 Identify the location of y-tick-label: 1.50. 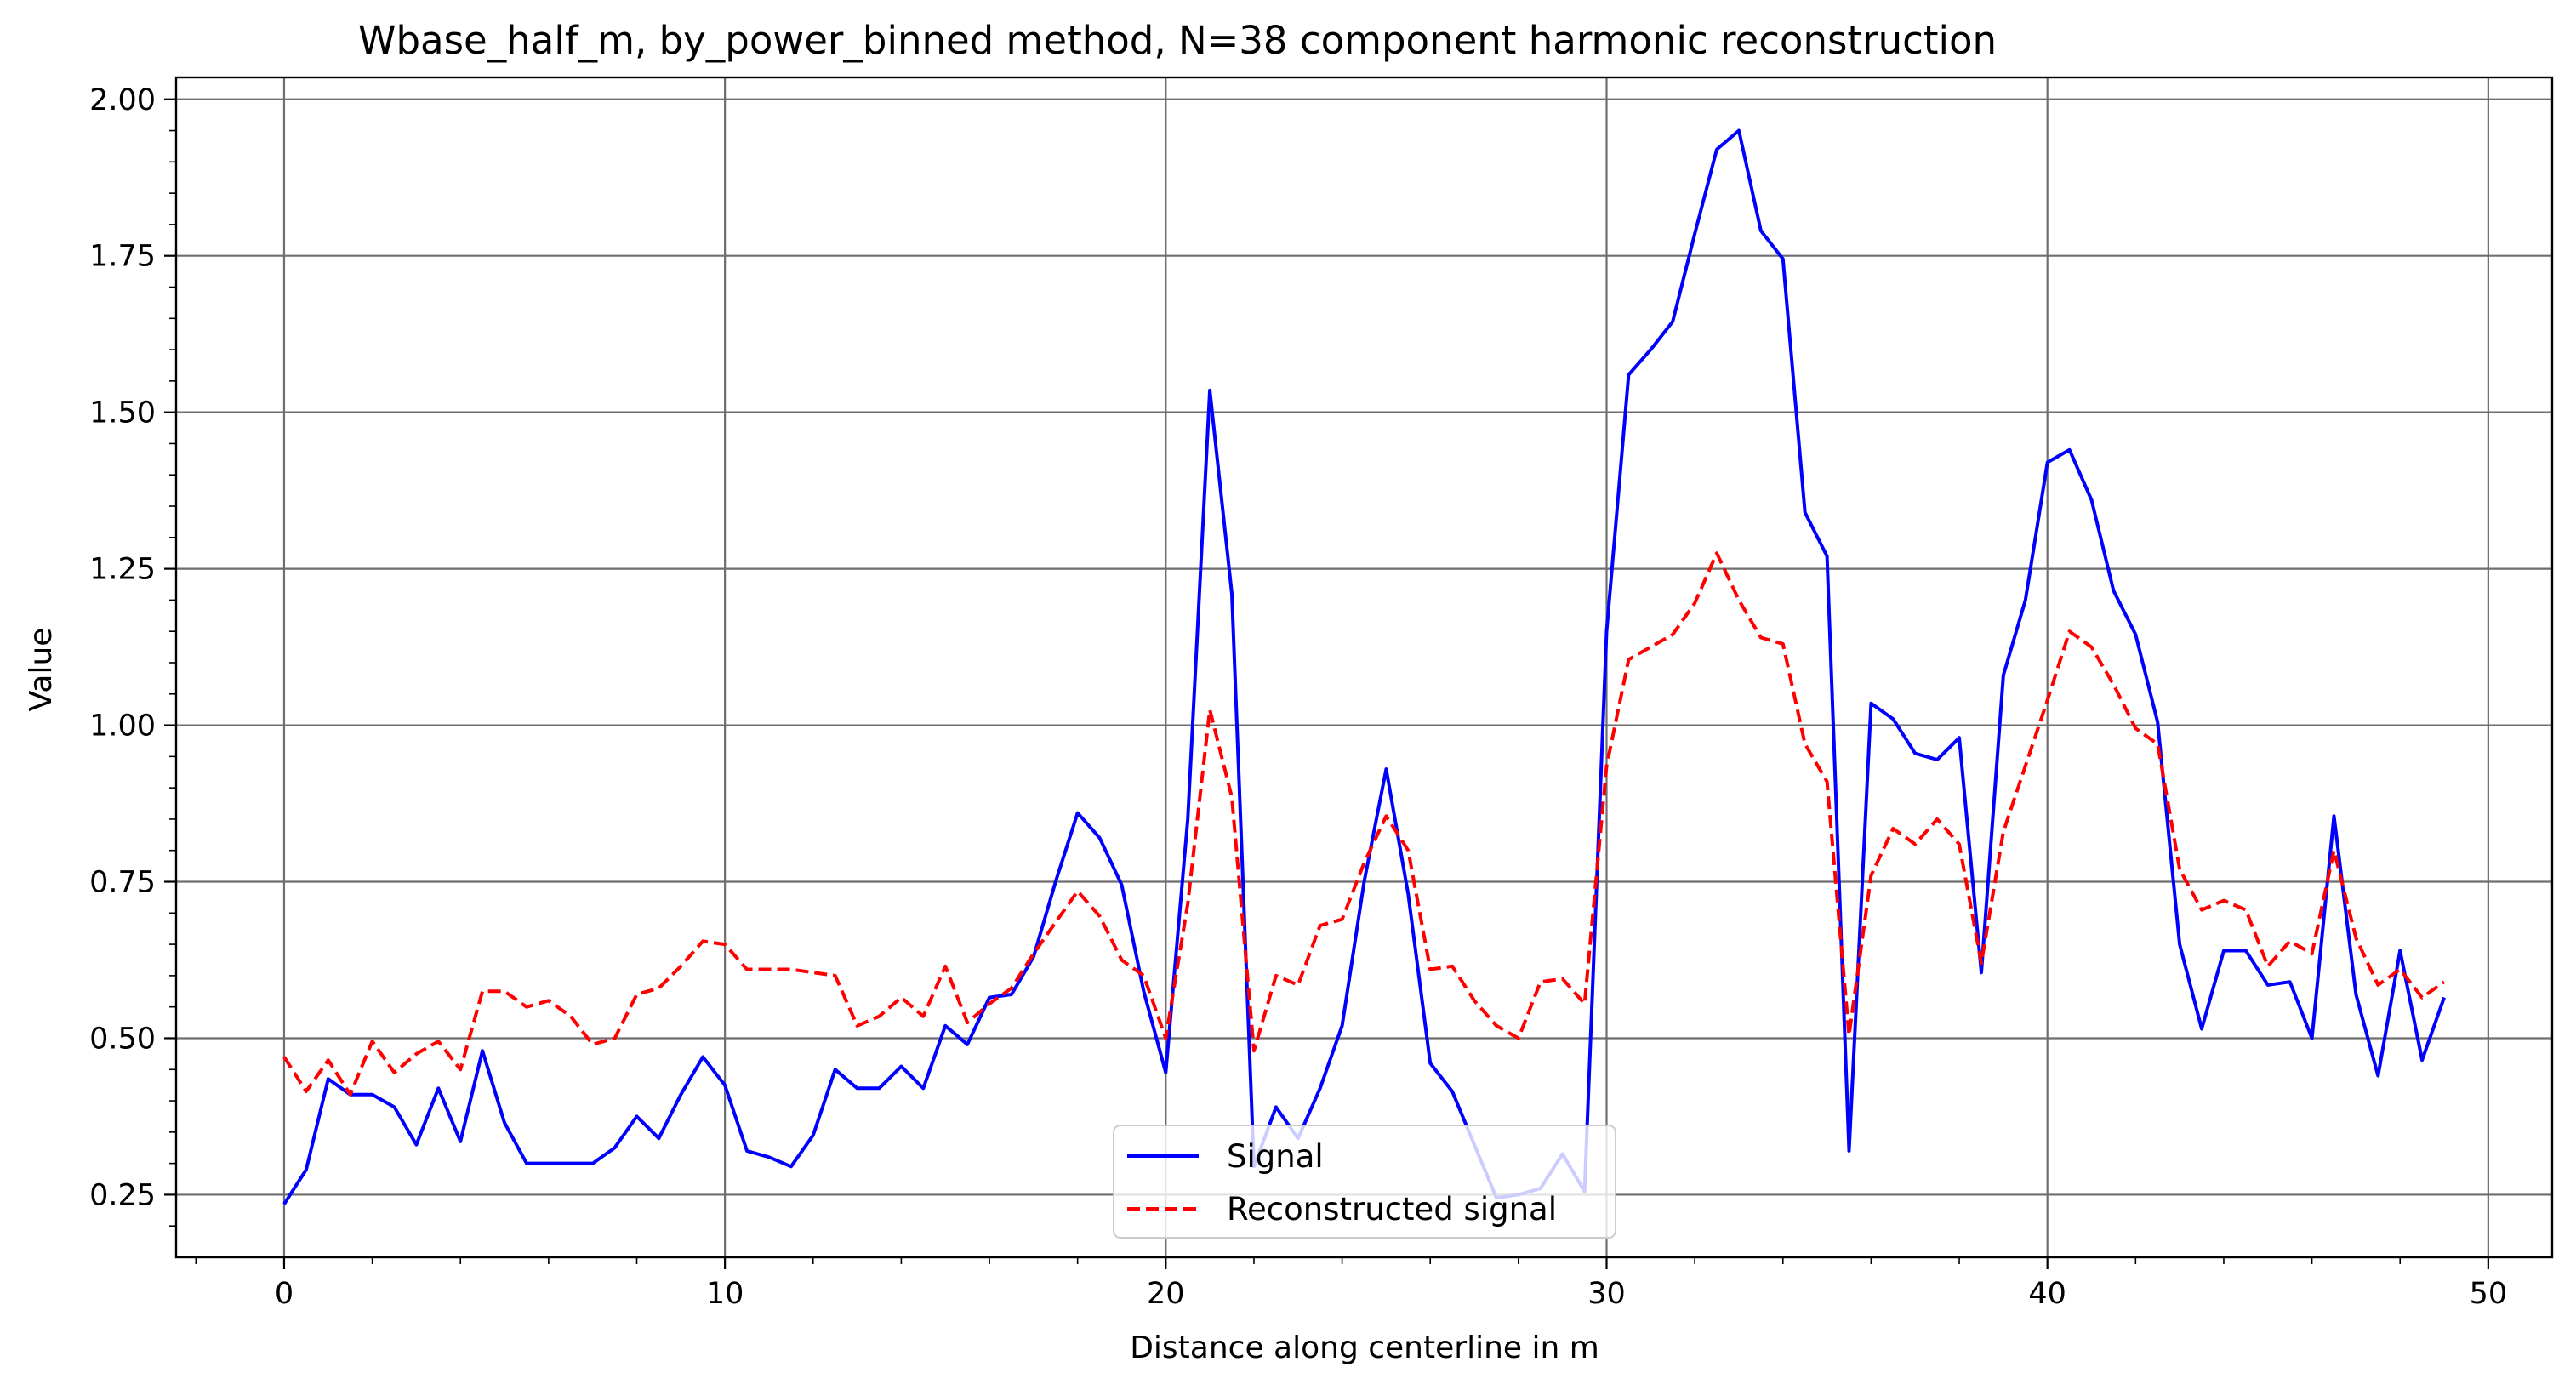
(122, 413).